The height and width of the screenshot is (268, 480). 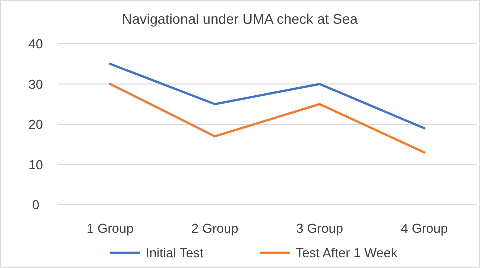 I want to click on legend-label: Initial Test, so click(x=175, y=253).